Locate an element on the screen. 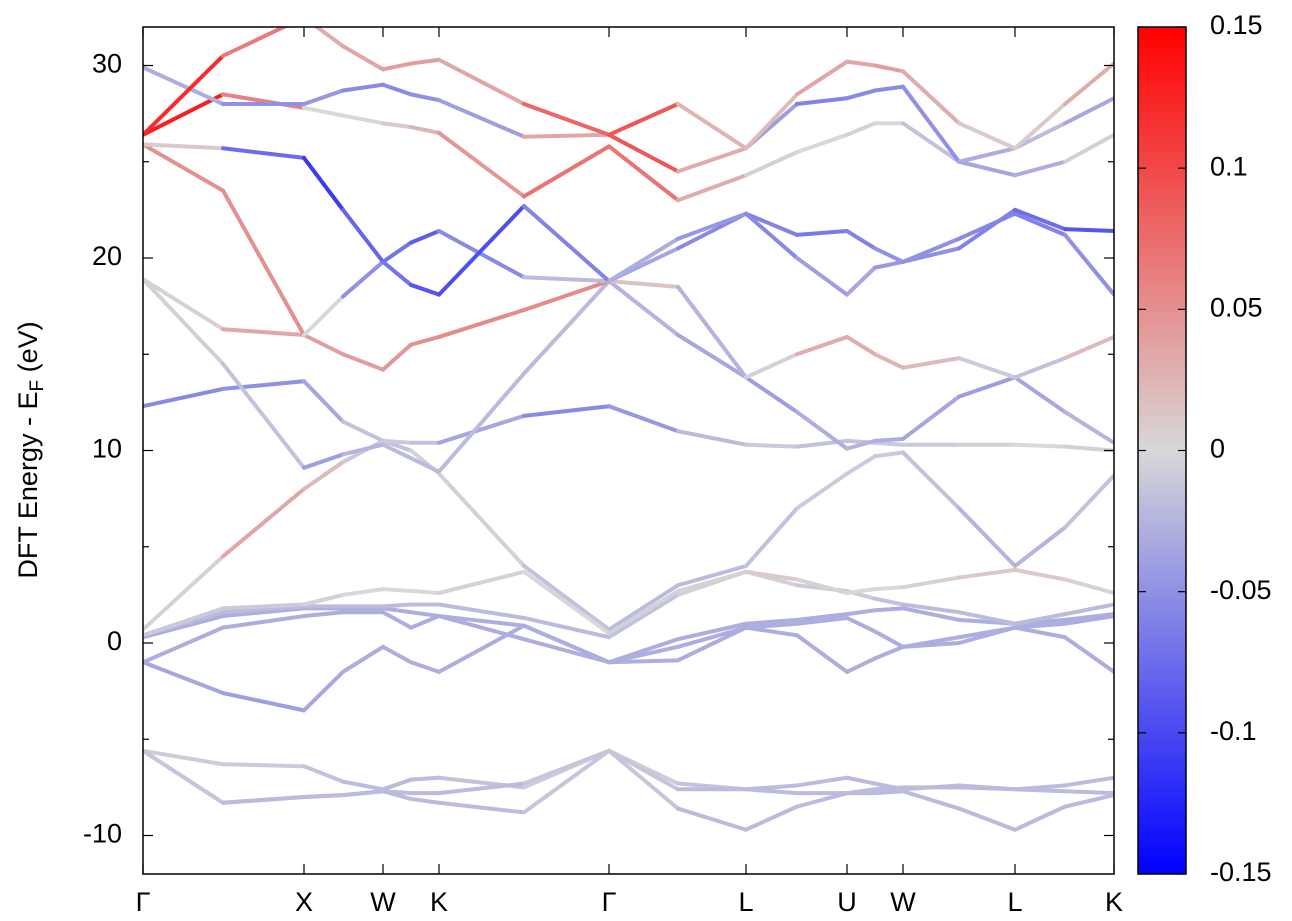 The width and height of the screenshot is (1292, 921). x-tick-label: X is located at coordinates (304, 902).